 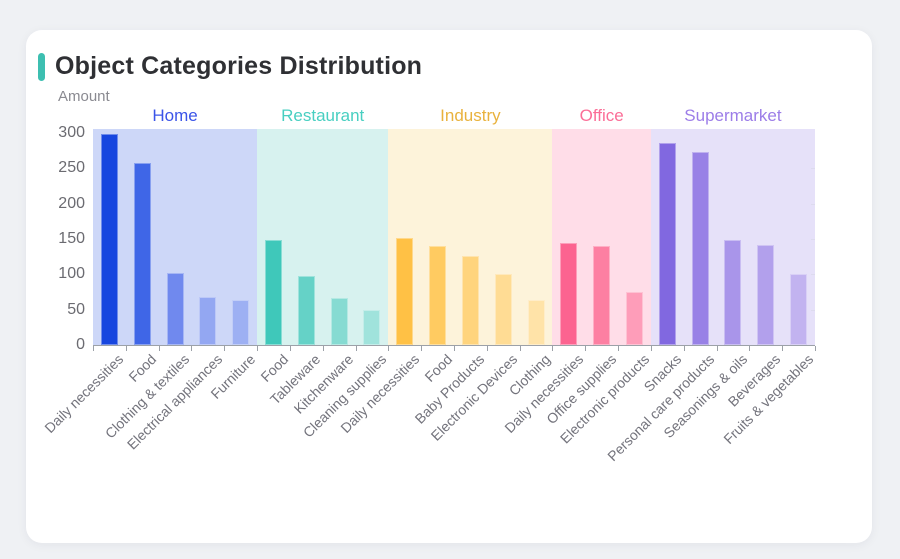 I want to click on y-axis-tick-label: 150, so click(x=71, y=238).